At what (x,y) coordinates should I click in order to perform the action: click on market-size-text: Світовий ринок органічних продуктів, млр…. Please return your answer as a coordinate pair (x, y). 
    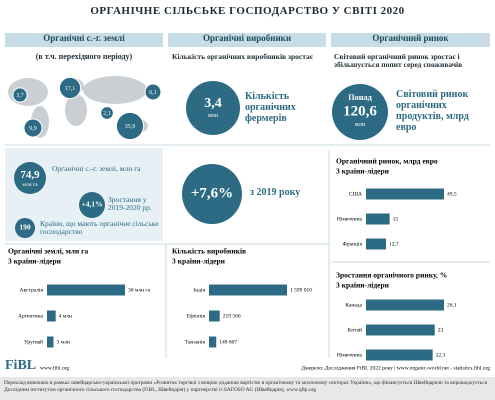
    Looking at the image, I should click on (432, 111).